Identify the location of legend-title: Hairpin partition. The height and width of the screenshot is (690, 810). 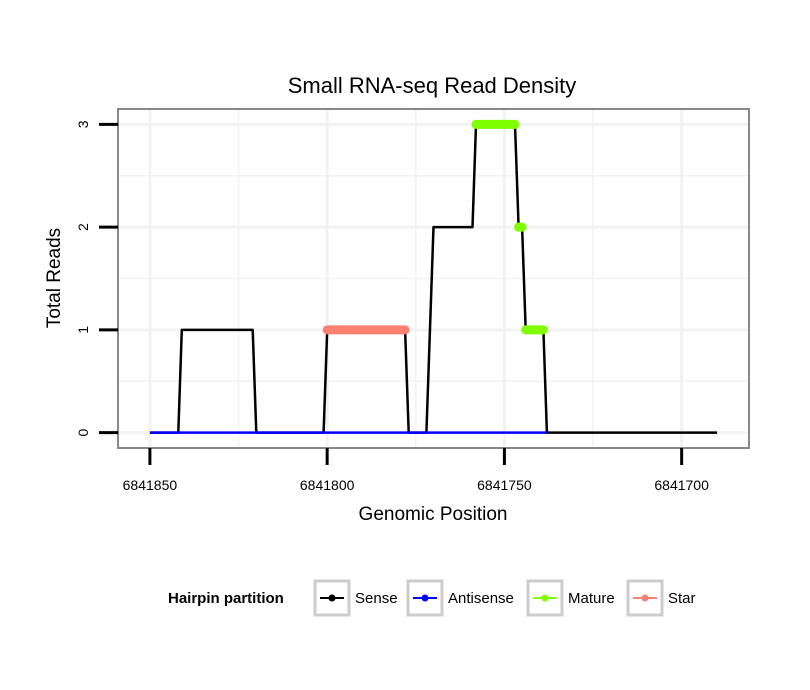
(226, 598).